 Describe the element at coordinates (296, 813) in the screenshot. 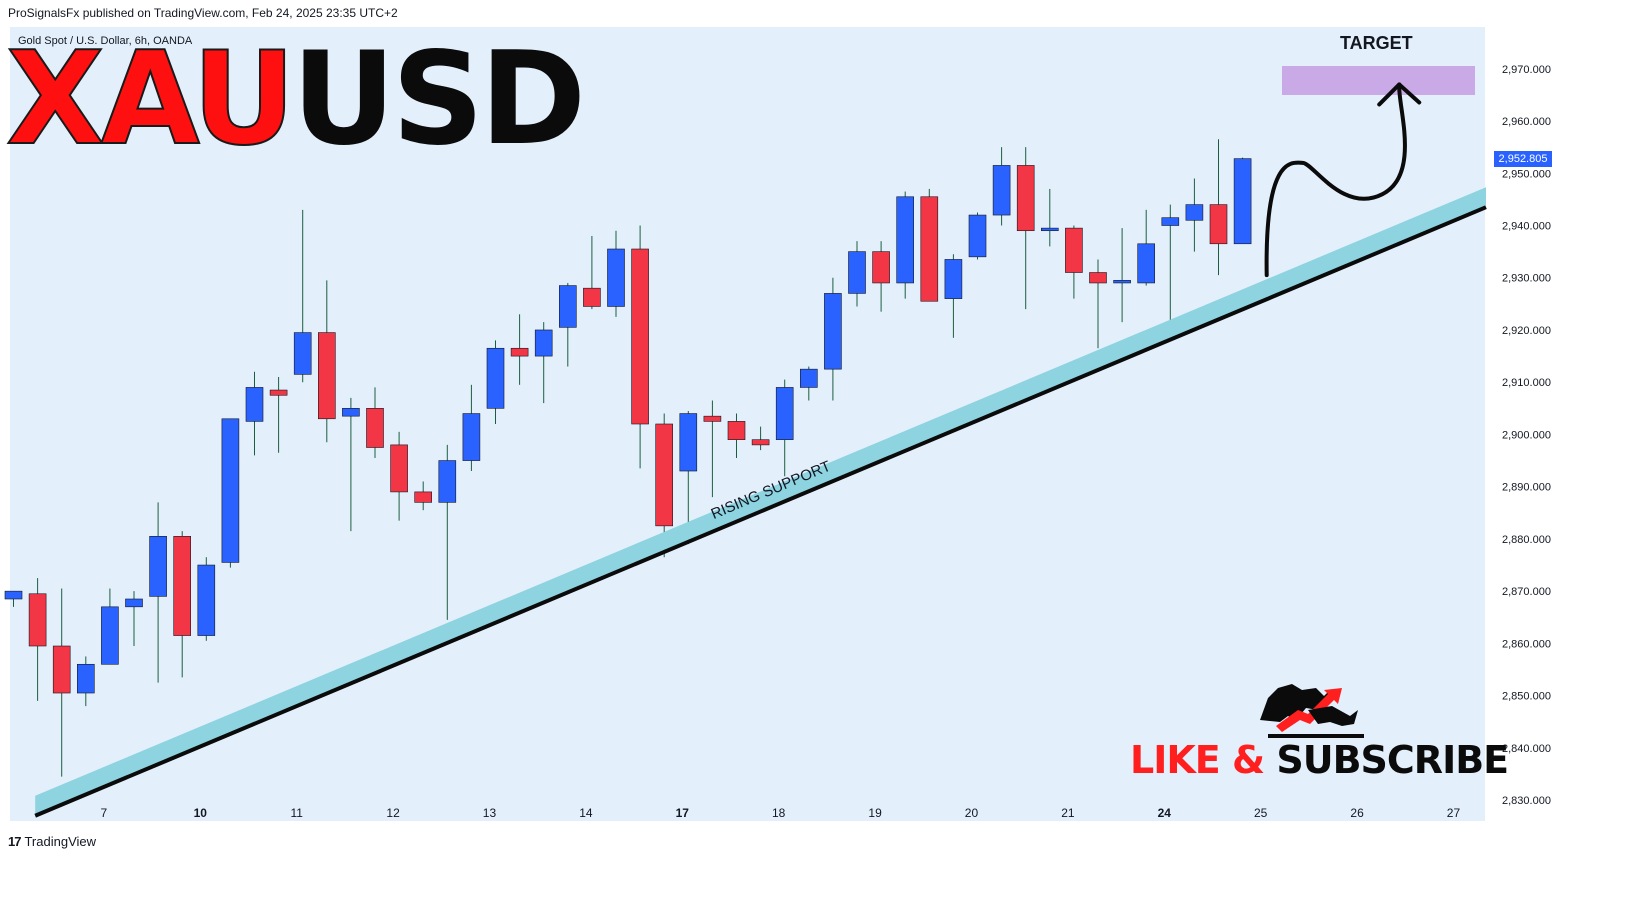

I see `x-tick-label: 11` at that location.